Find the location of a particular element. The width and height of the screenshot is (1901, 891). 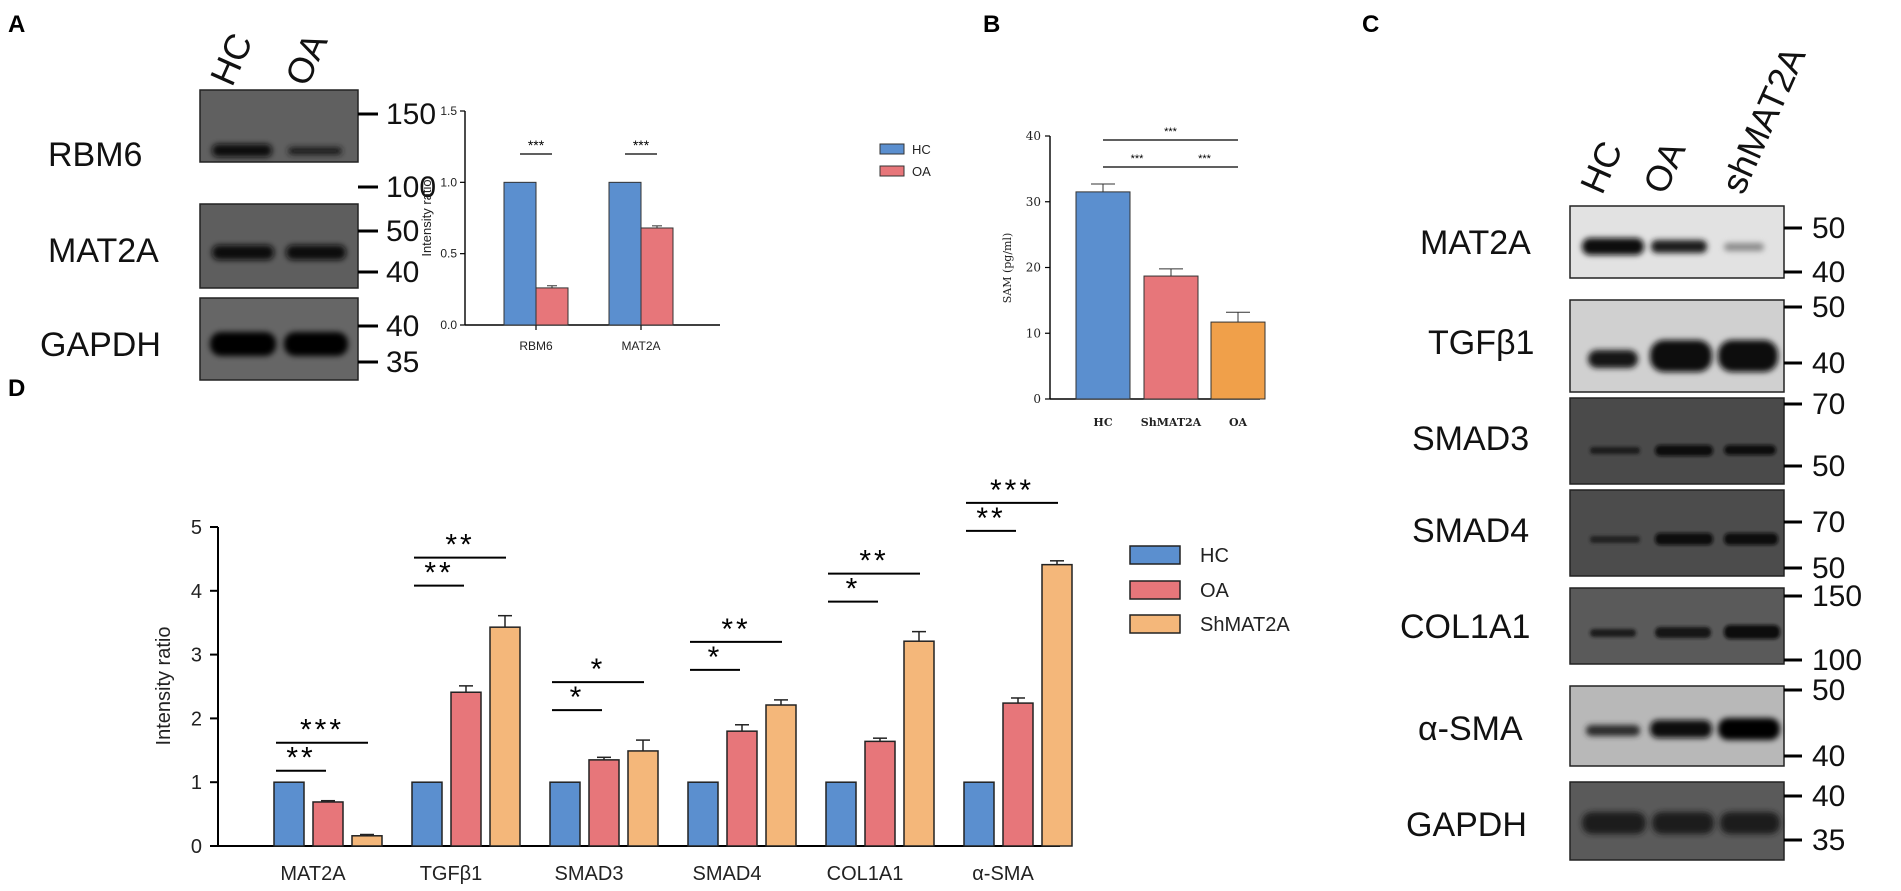

blot-label-smad3: SMAD3 is located at coordinates (1470, 439).